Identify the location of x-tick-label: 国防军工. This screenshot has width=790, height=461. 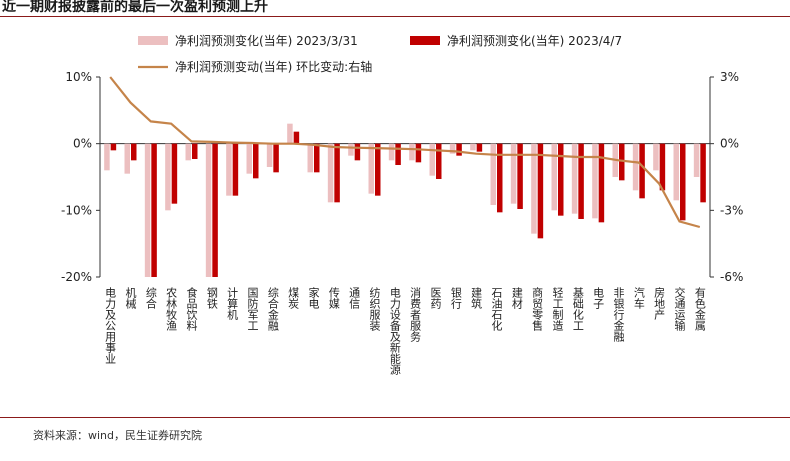
(252, 309).